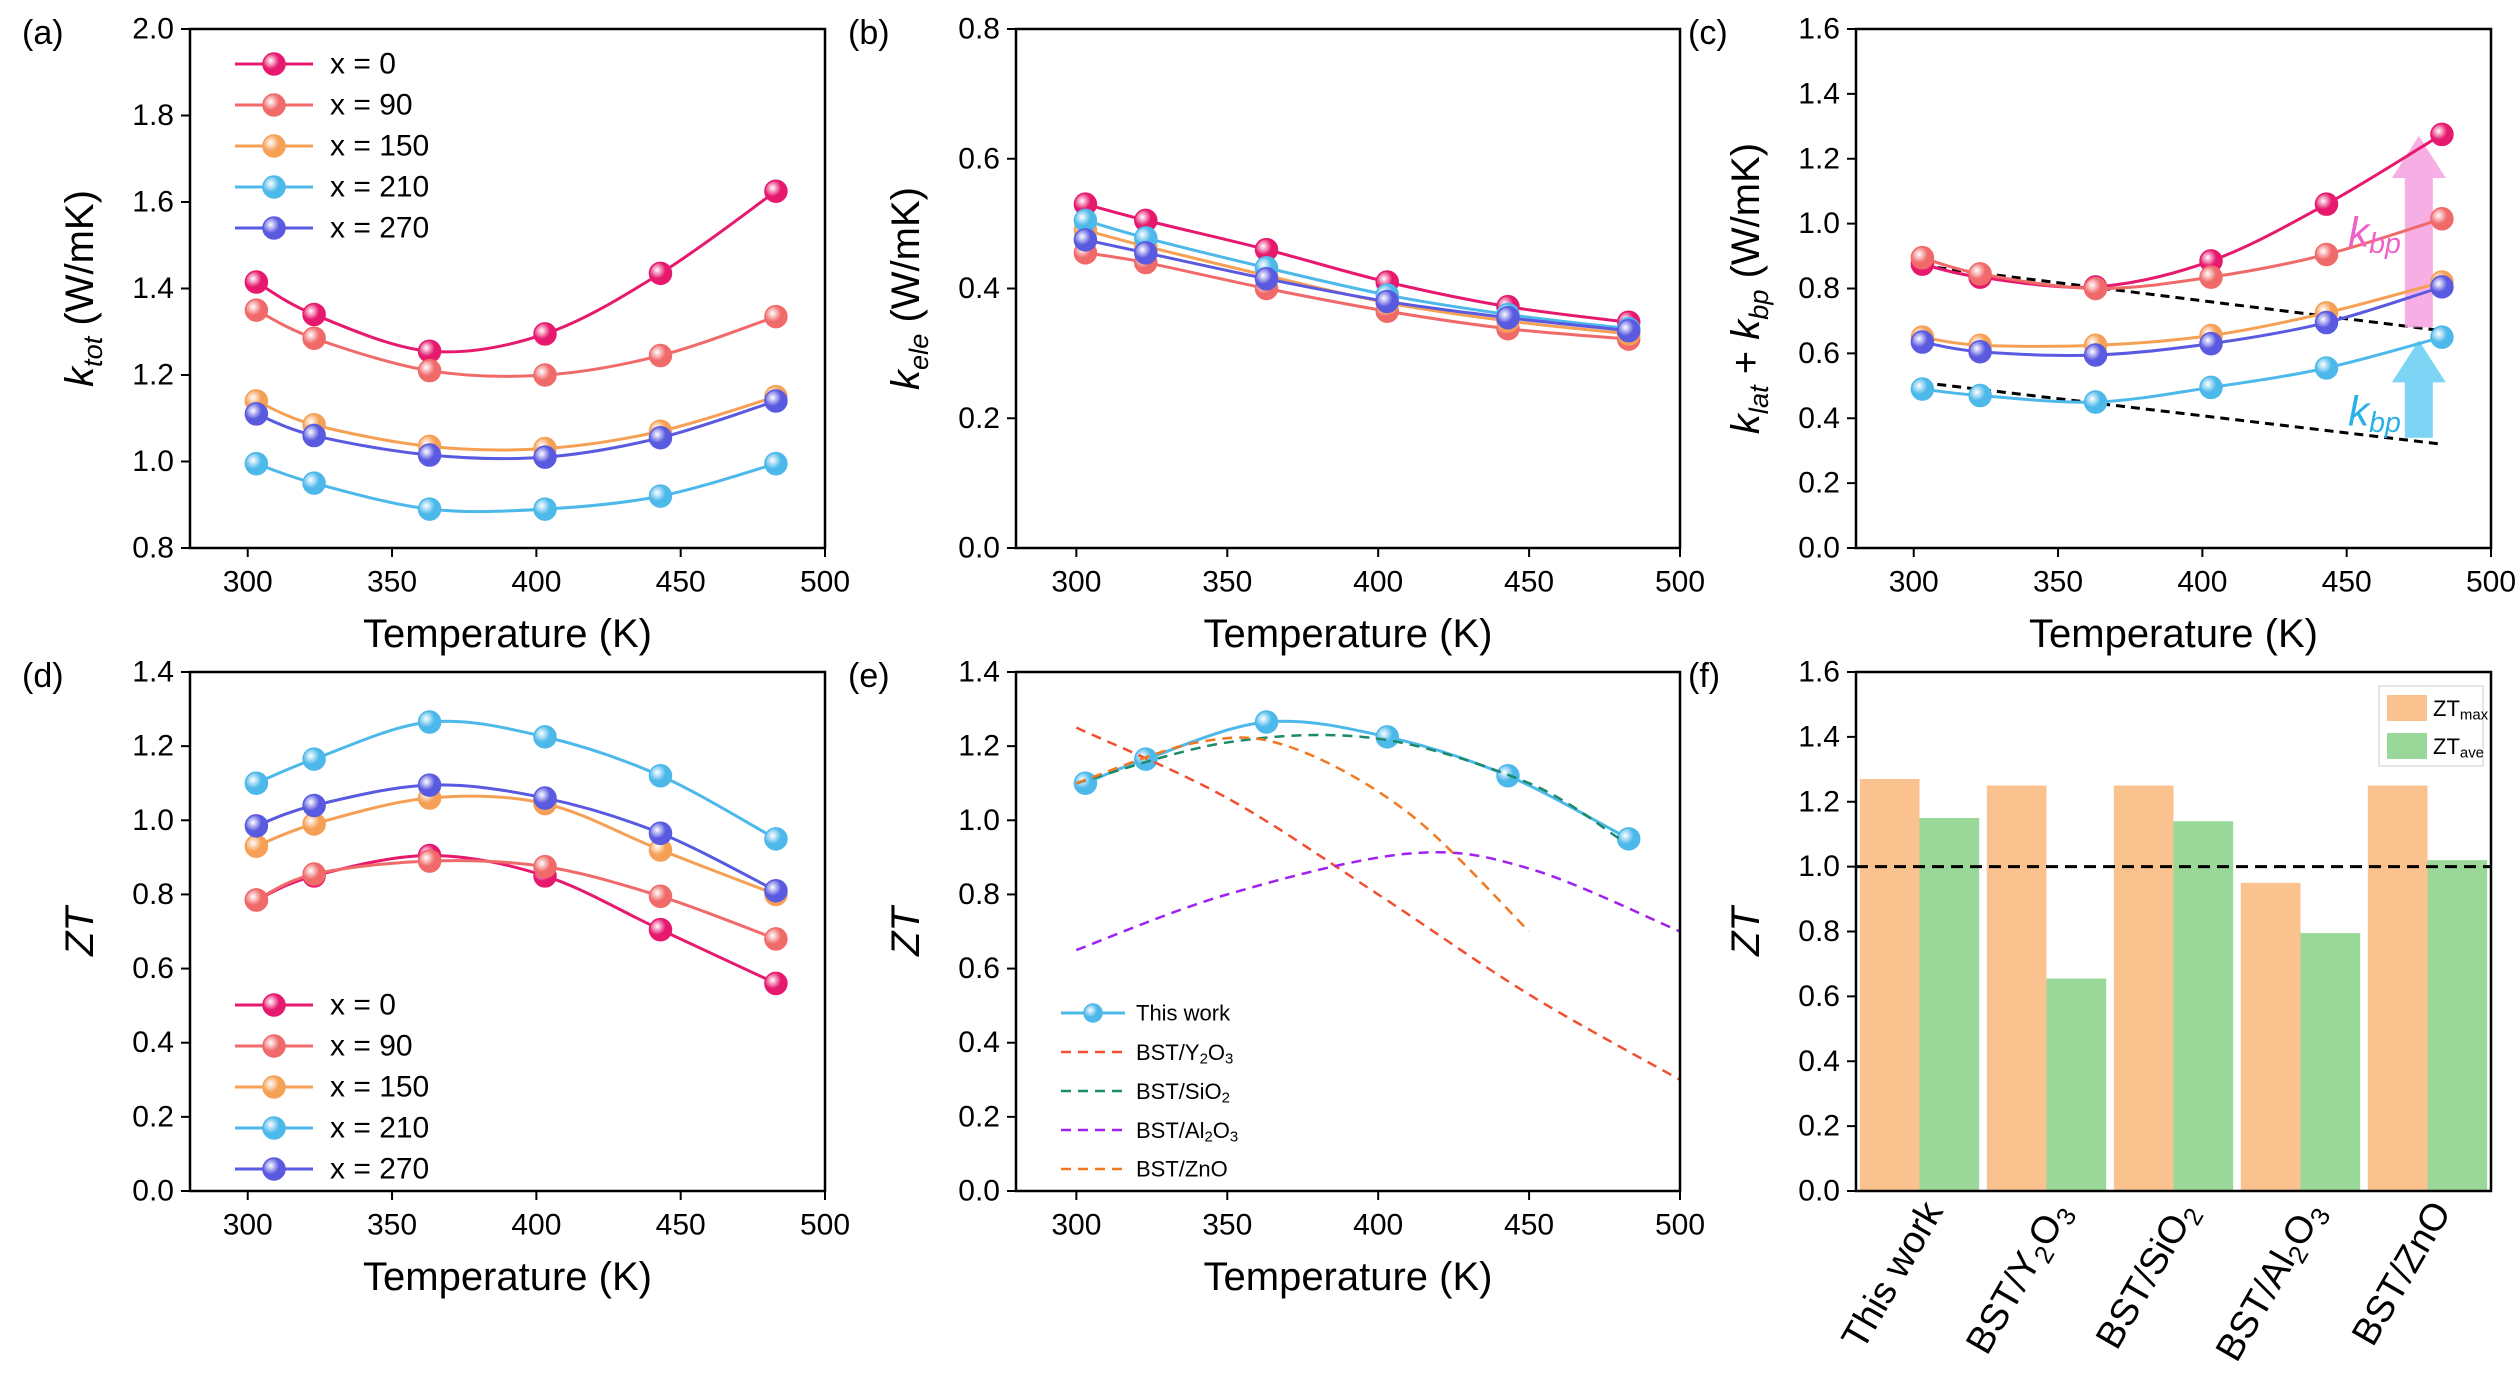 The image size is (2520, 1374). I want to click on legend-label: x = 0, so click(363, 1005).